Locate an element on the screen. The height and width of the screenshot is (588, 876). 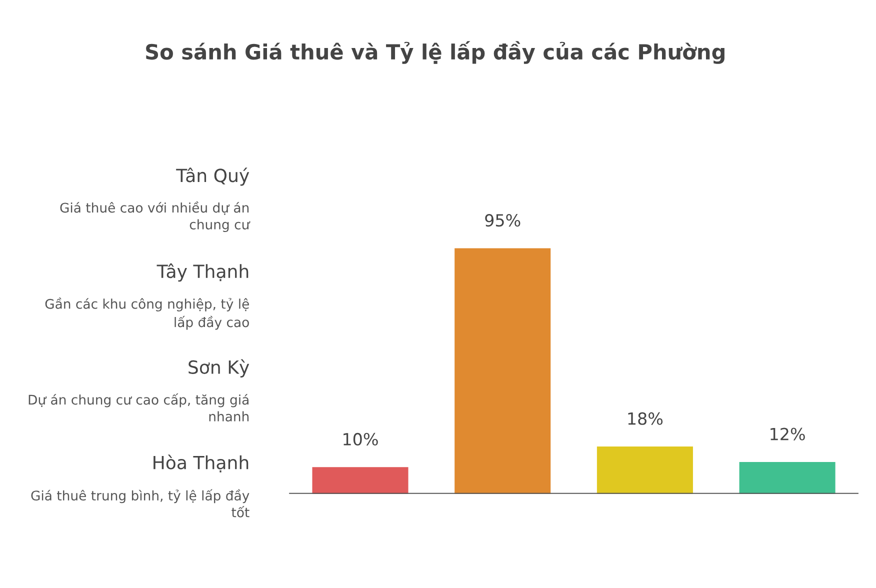
text: Tây Thạnh is located at coordinates (202, 272).